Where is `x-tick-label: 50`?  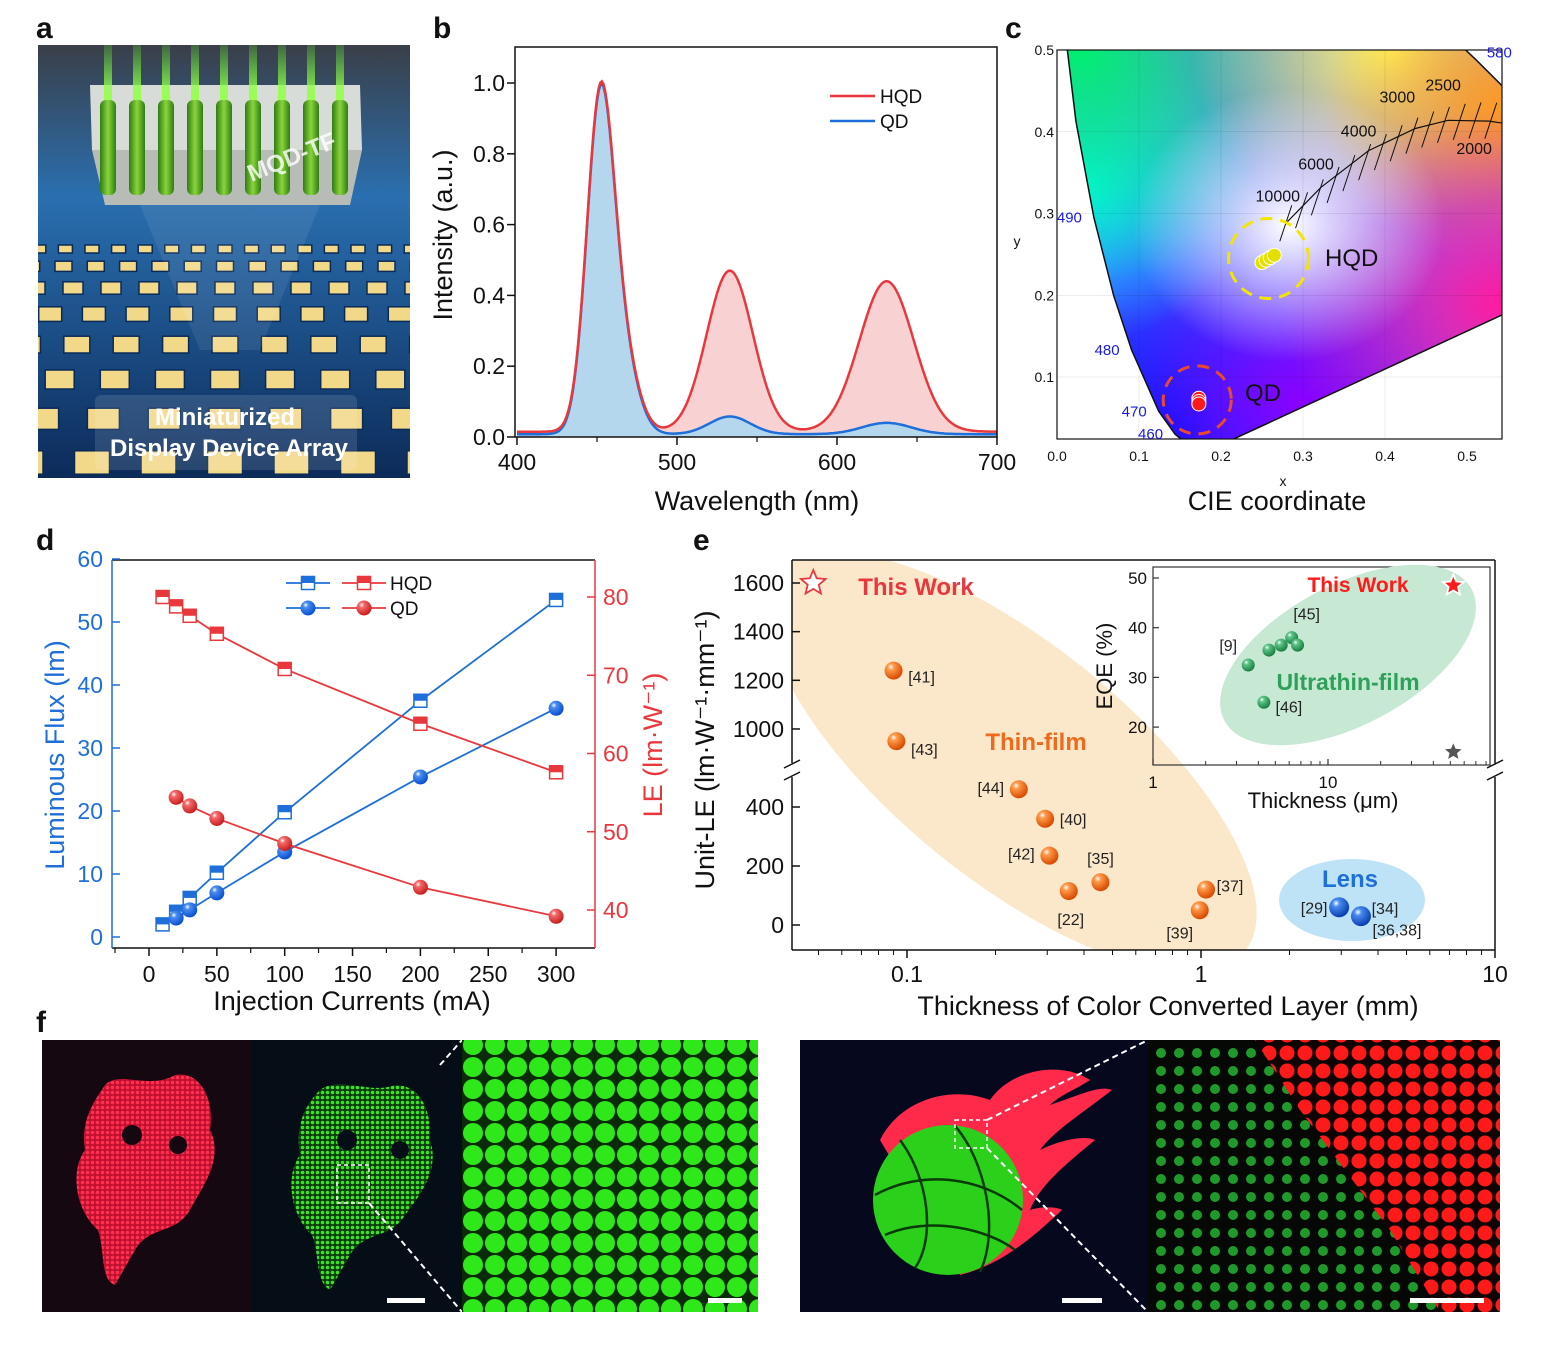
x-tick-label: 50 is located at coordinates (217, 974).